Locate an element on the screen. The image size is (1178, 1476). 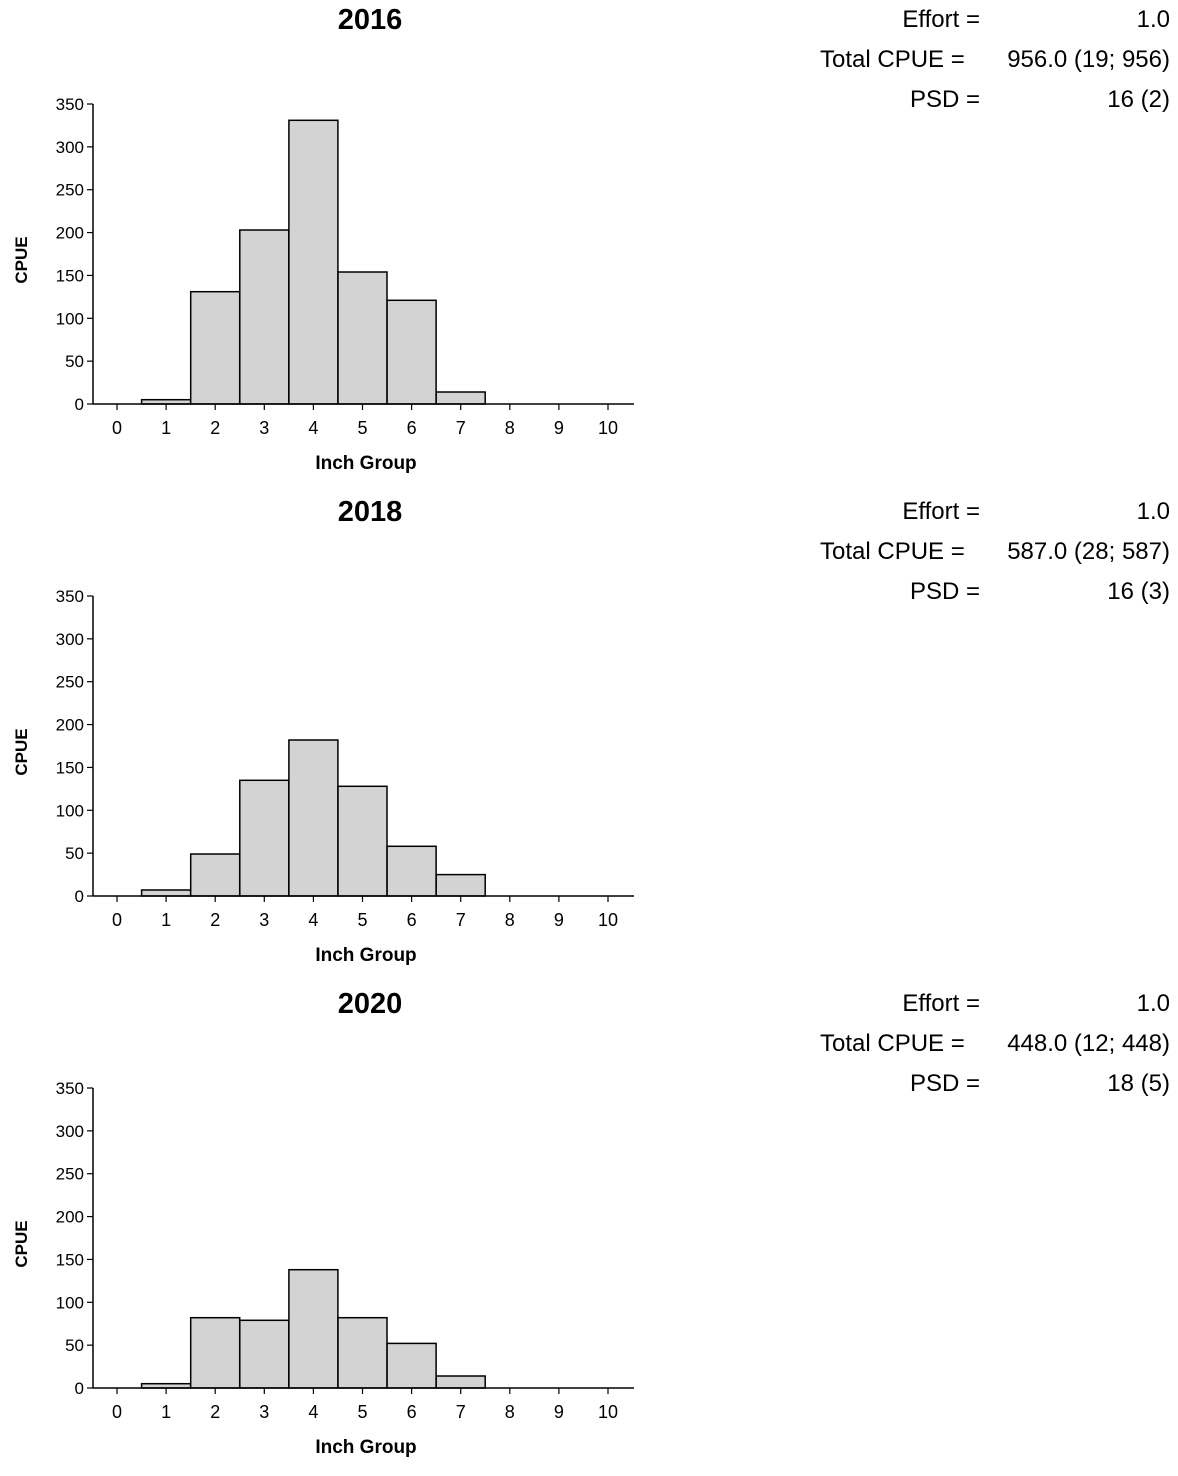
total-cpue-value: 956.0 (19; 956) is located at coordinates (1088, 59).